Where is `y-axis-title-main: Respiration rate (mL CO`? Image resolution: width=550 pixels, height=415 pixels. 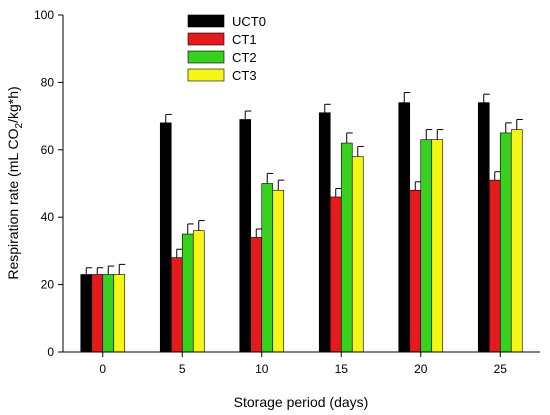
y-axis-title-main: Respiration rate (mL CO is located at coordinates (13, 203).